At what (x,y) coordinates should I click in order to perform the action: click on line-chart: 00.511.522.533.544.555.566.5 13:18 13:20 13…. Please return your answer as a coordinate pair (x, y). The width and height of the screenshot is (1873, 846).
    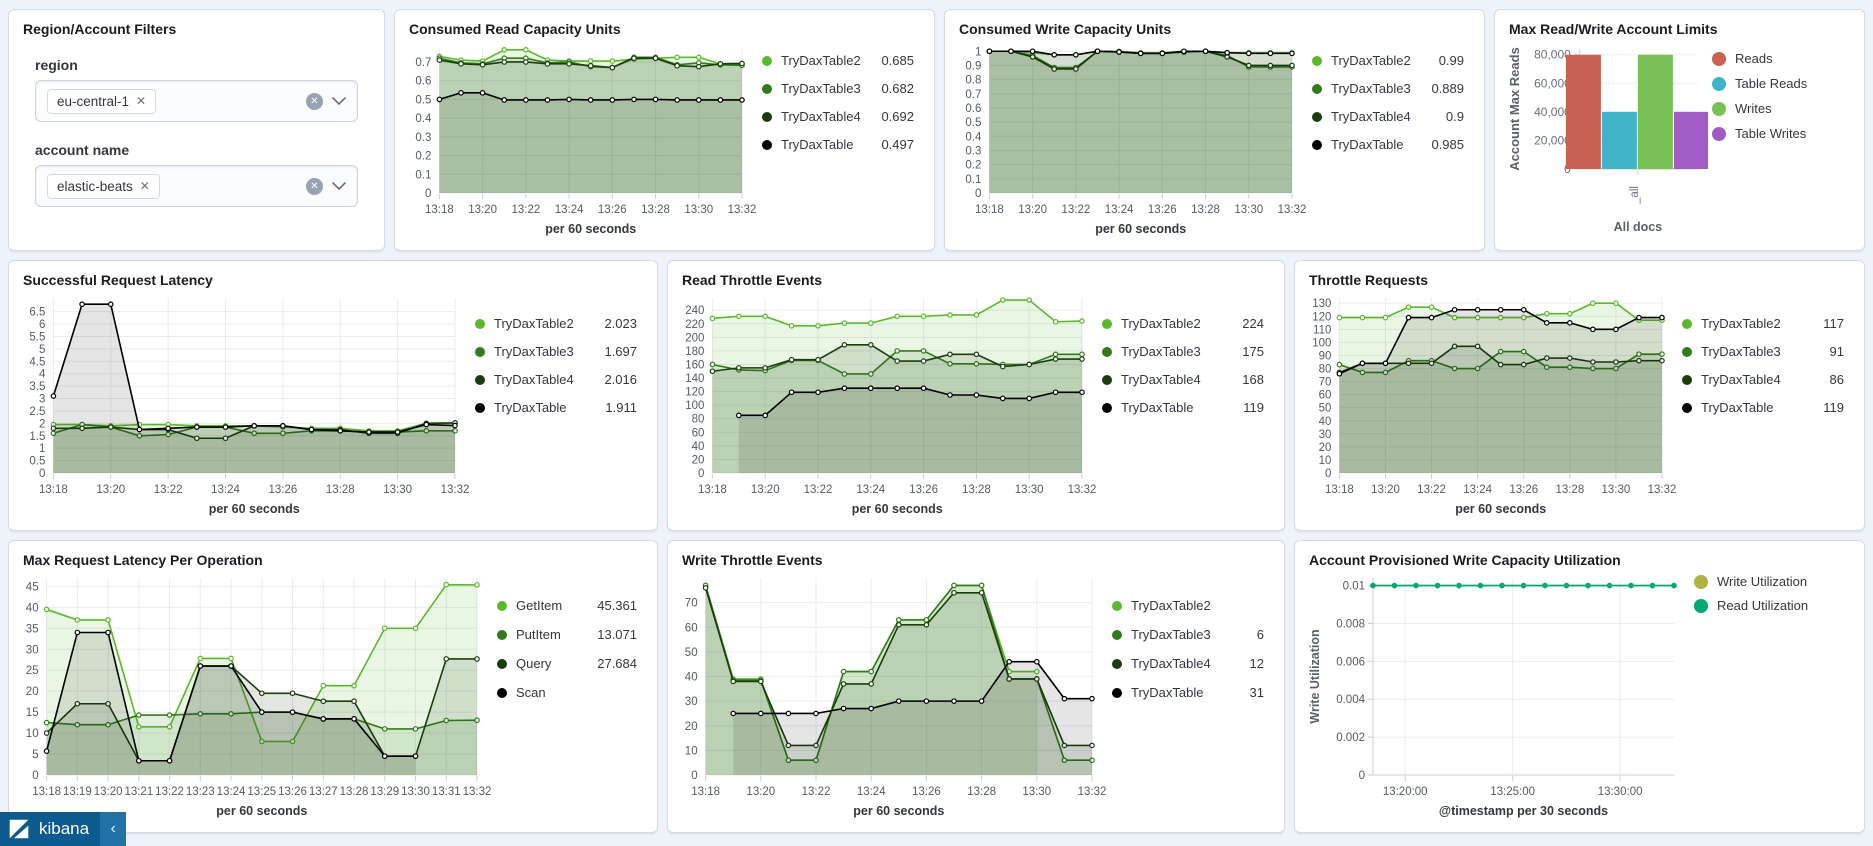
    Looking at the image, I should click on (245, 404).